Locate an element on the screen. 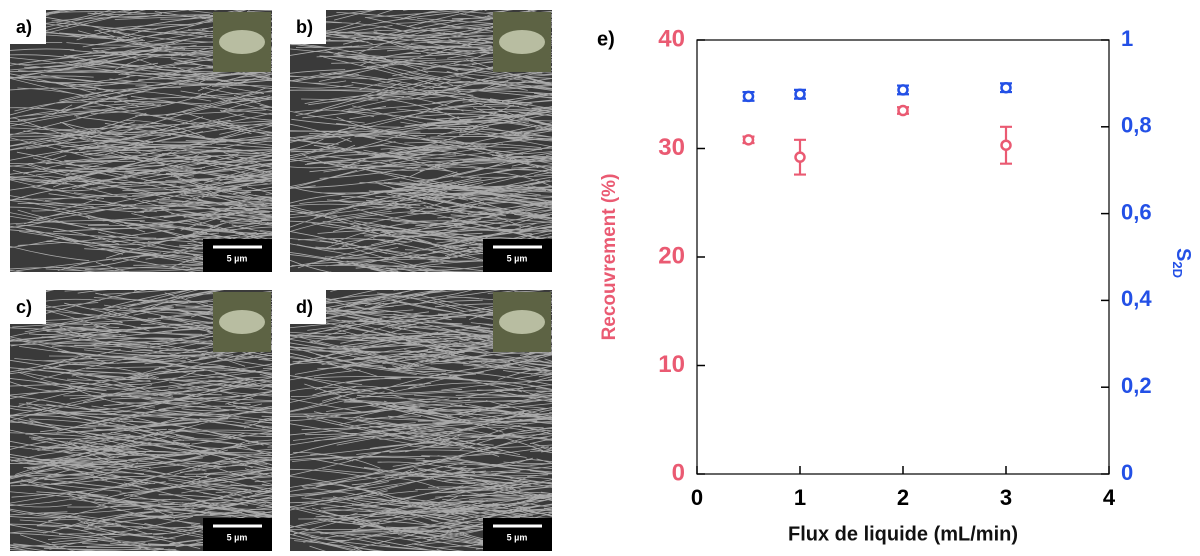  sem-image: c) 5 µm is located at coordinates (141, 420).